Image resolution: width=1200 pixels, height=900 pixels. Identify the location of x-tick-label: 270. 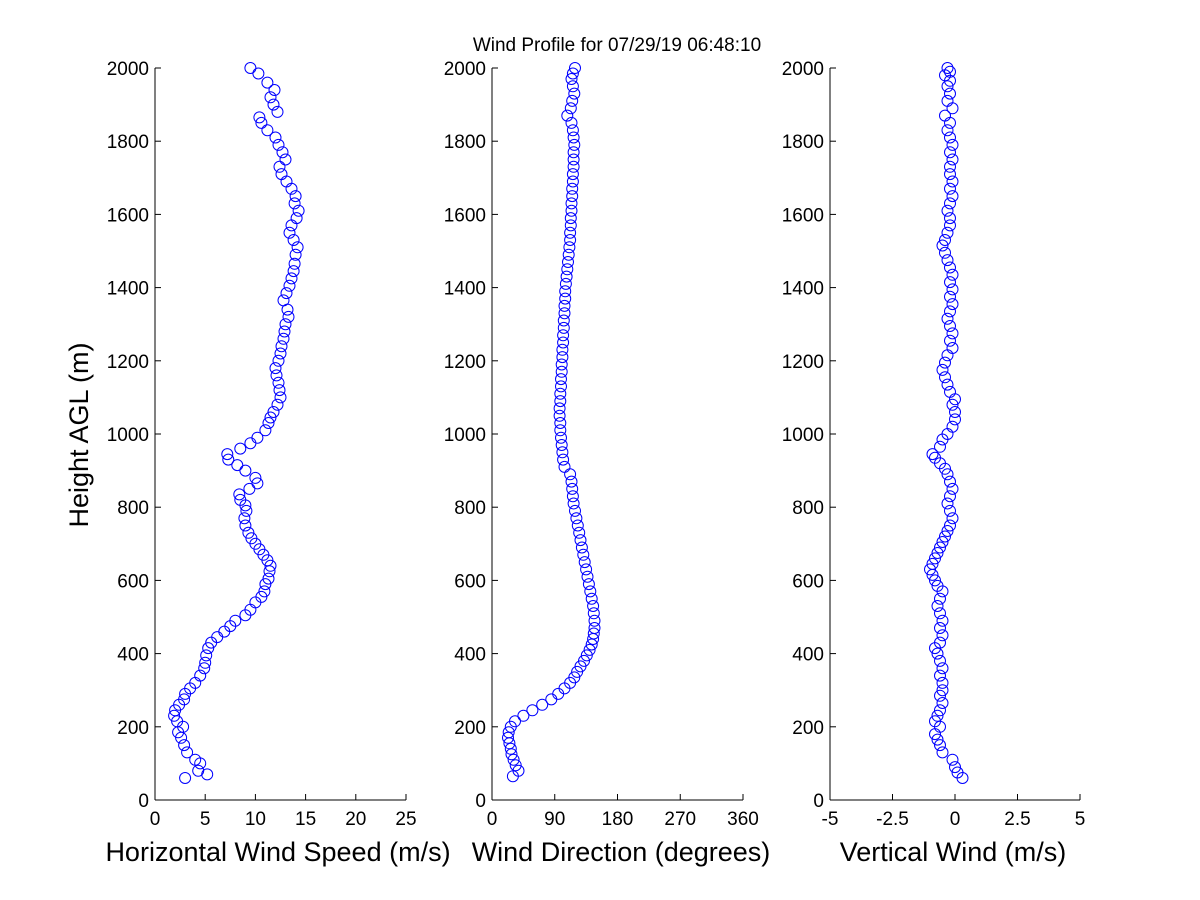
(680, 819).